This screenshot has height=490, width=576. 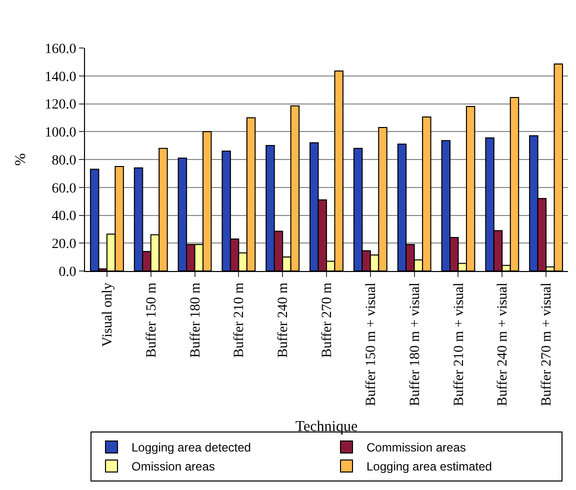 I want to click on x-tick-label: Buffer 150 m, so click(x=152, y=320).